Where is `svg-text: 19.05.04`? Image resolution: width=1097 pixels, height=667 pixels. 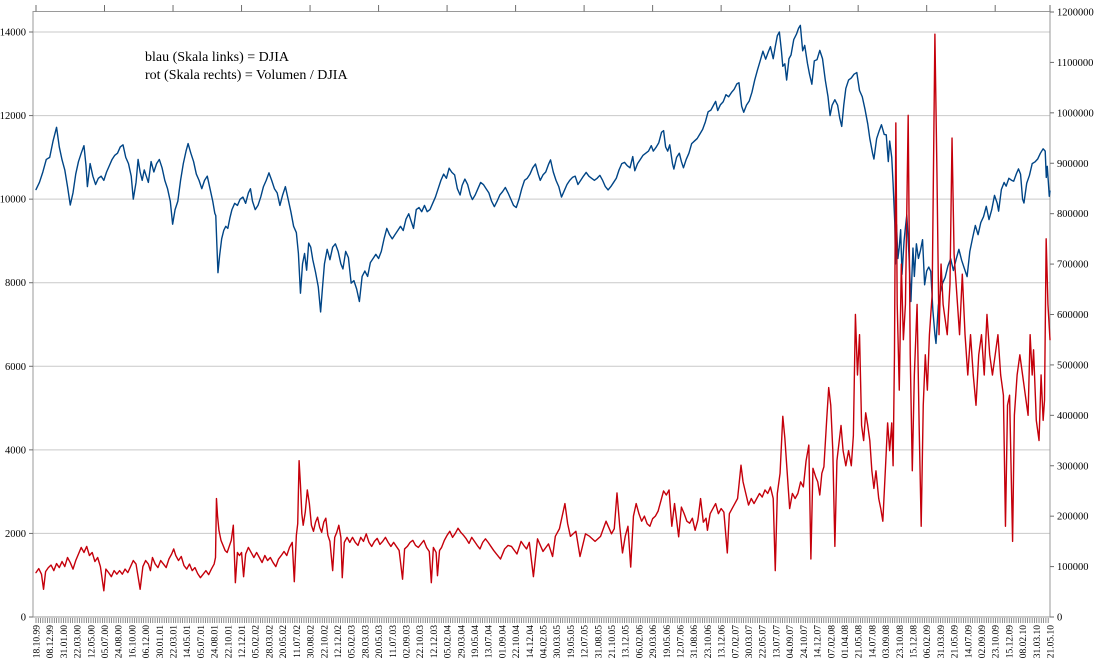
svg-text: 19.05.04 is located at coordinates (476, 642).